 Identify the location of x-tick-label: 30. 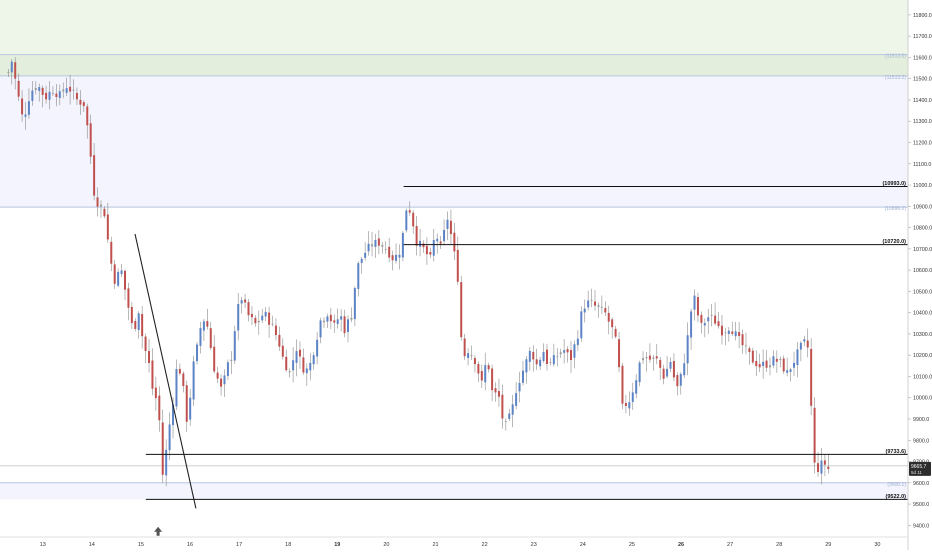
(877, 545).